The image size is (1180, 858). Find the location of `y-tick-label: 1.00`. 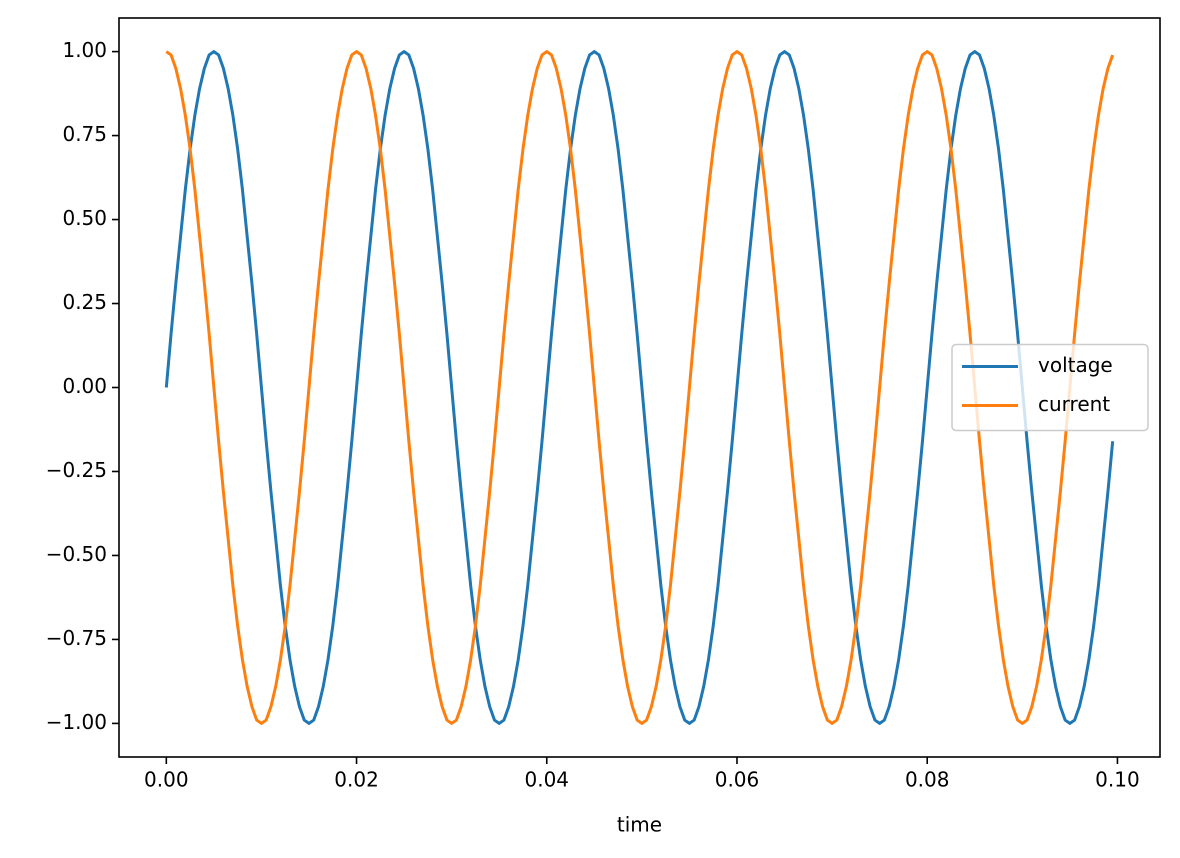

y-tick-label: 1.00 is located at coordinates (84, 50).